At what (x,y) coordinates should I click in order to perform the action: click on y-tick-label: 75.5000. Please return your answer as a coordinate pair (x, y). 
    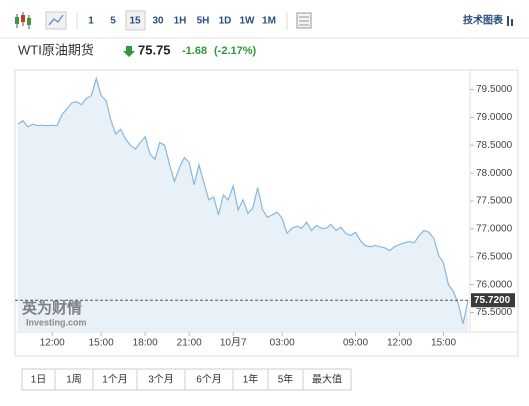
    Looking at the image, I should click on (494, 312).